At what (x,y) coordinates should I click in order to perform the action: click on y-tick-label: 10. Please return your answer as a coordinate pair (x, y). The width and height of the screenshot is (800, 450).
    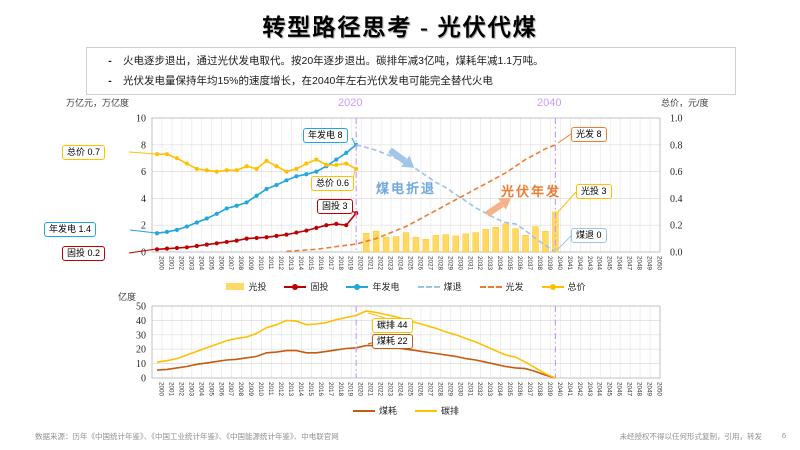
    Looking at the image, I should click on (141, 119).